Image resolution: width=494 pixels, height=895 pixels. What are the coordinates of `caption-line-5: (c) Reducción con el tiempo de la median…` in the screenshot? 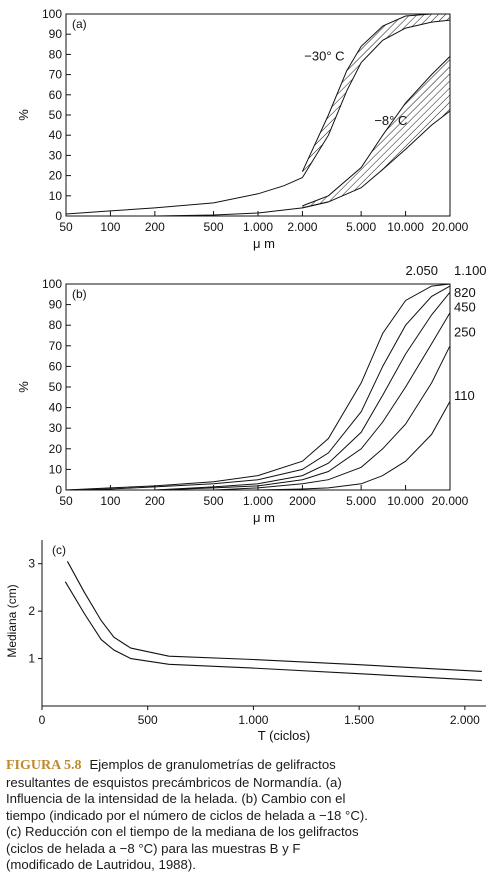 It's located at (182, 831).